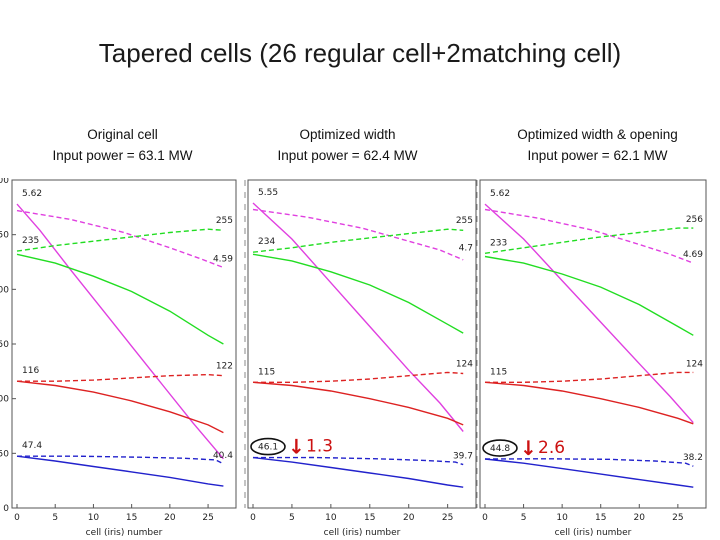 Image resolution: width=720 pixels, height=540 pixels. What do you see at coordinates (319, 447) in the screenshot?
I see `drop-value: 1.3` at bounding box center [319, 447].